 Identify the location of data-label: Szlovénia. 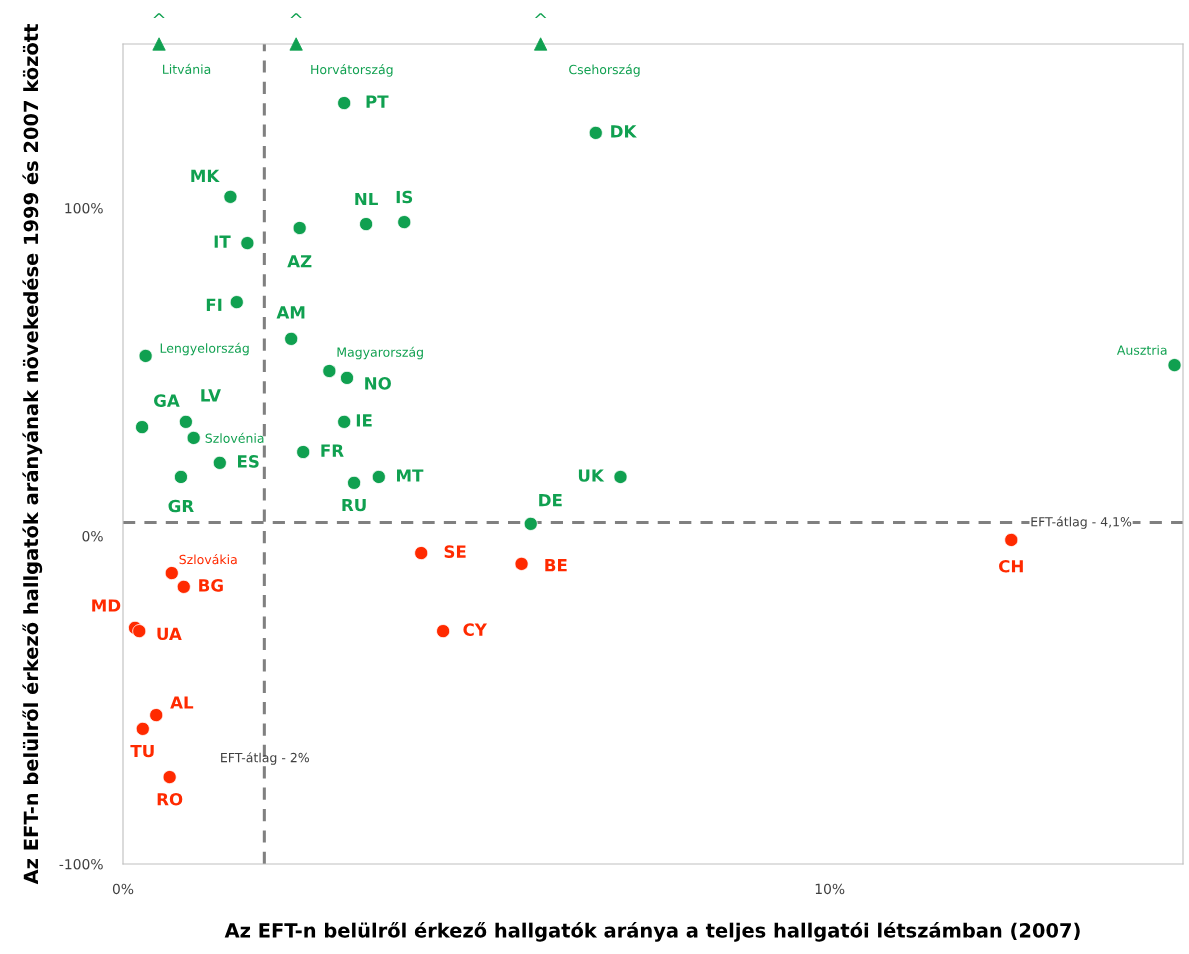
(234, 437).